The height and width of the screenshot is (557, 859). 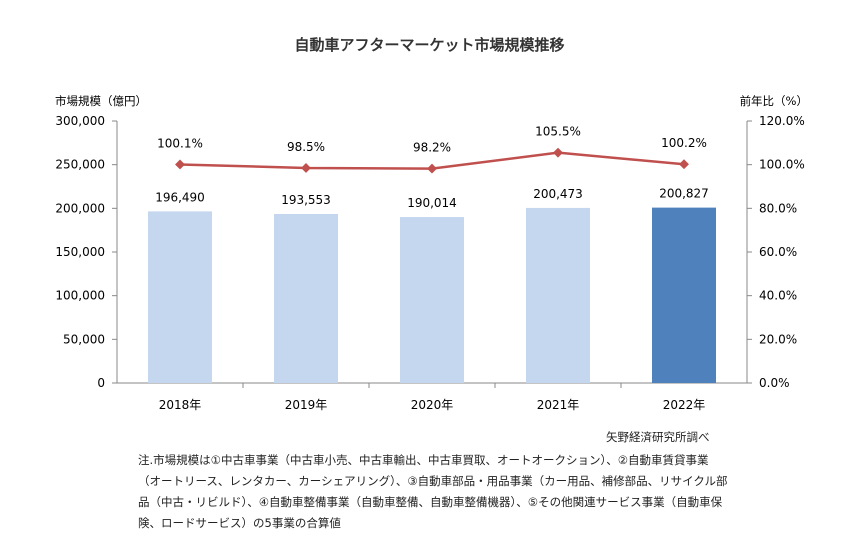 What do you see at coordinates (80, 165) in the screenshot?
I see `left-tick-label: 250,000` at bounding box center [80, 165].